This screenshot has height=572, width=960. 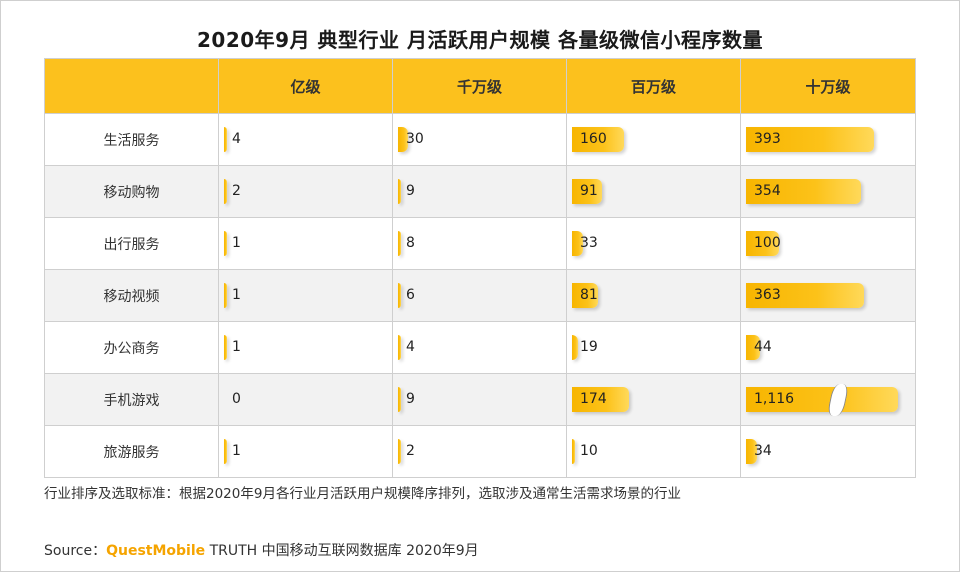 I want to click on value-cell: 33, so click(x=653, y=243).